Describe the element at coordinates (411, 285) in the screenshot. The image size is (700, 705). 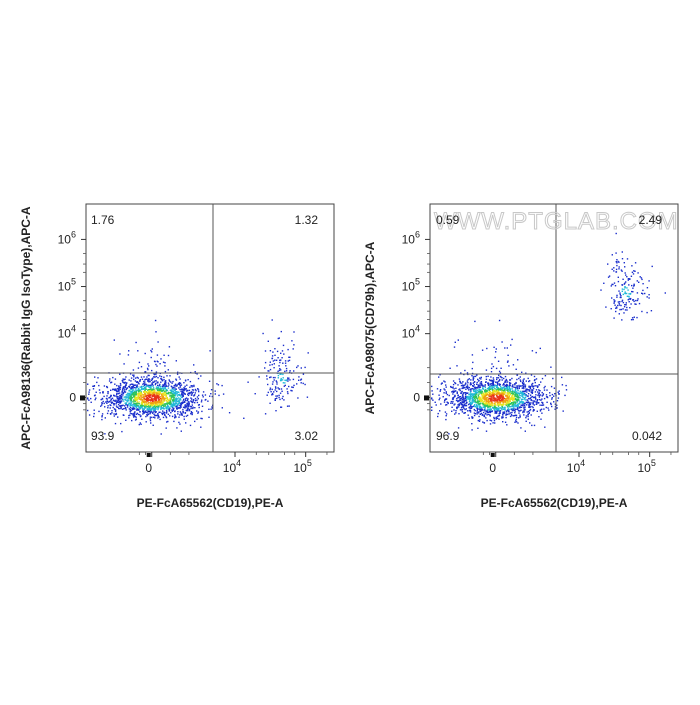
I see `y-tick-label: 105` at that location.